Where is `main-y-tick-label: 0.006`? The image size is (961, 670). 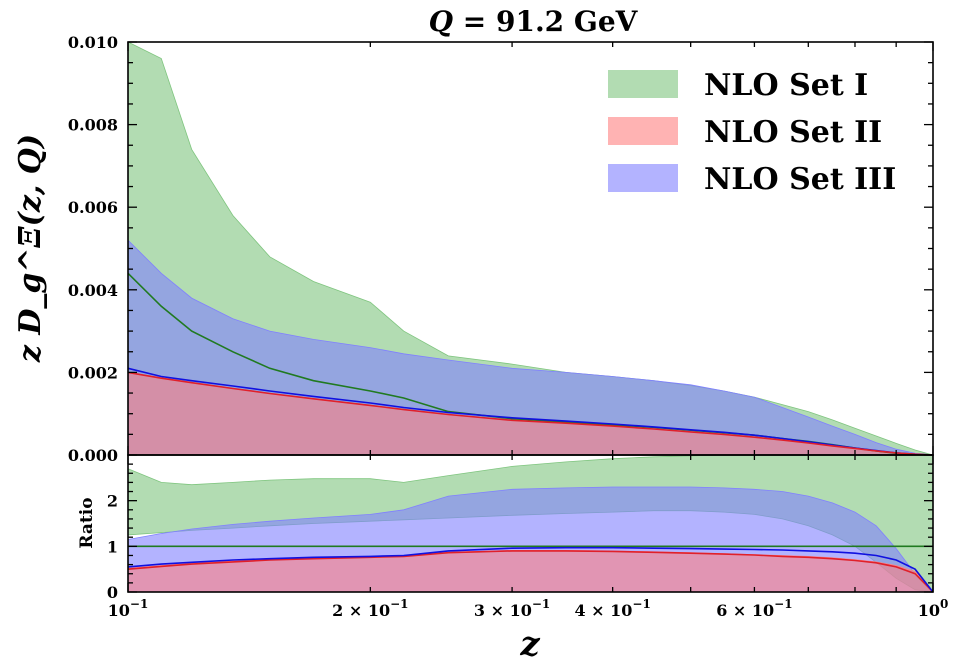 main-y-tick-label: 0.006 is located at coordinates (93, 207).